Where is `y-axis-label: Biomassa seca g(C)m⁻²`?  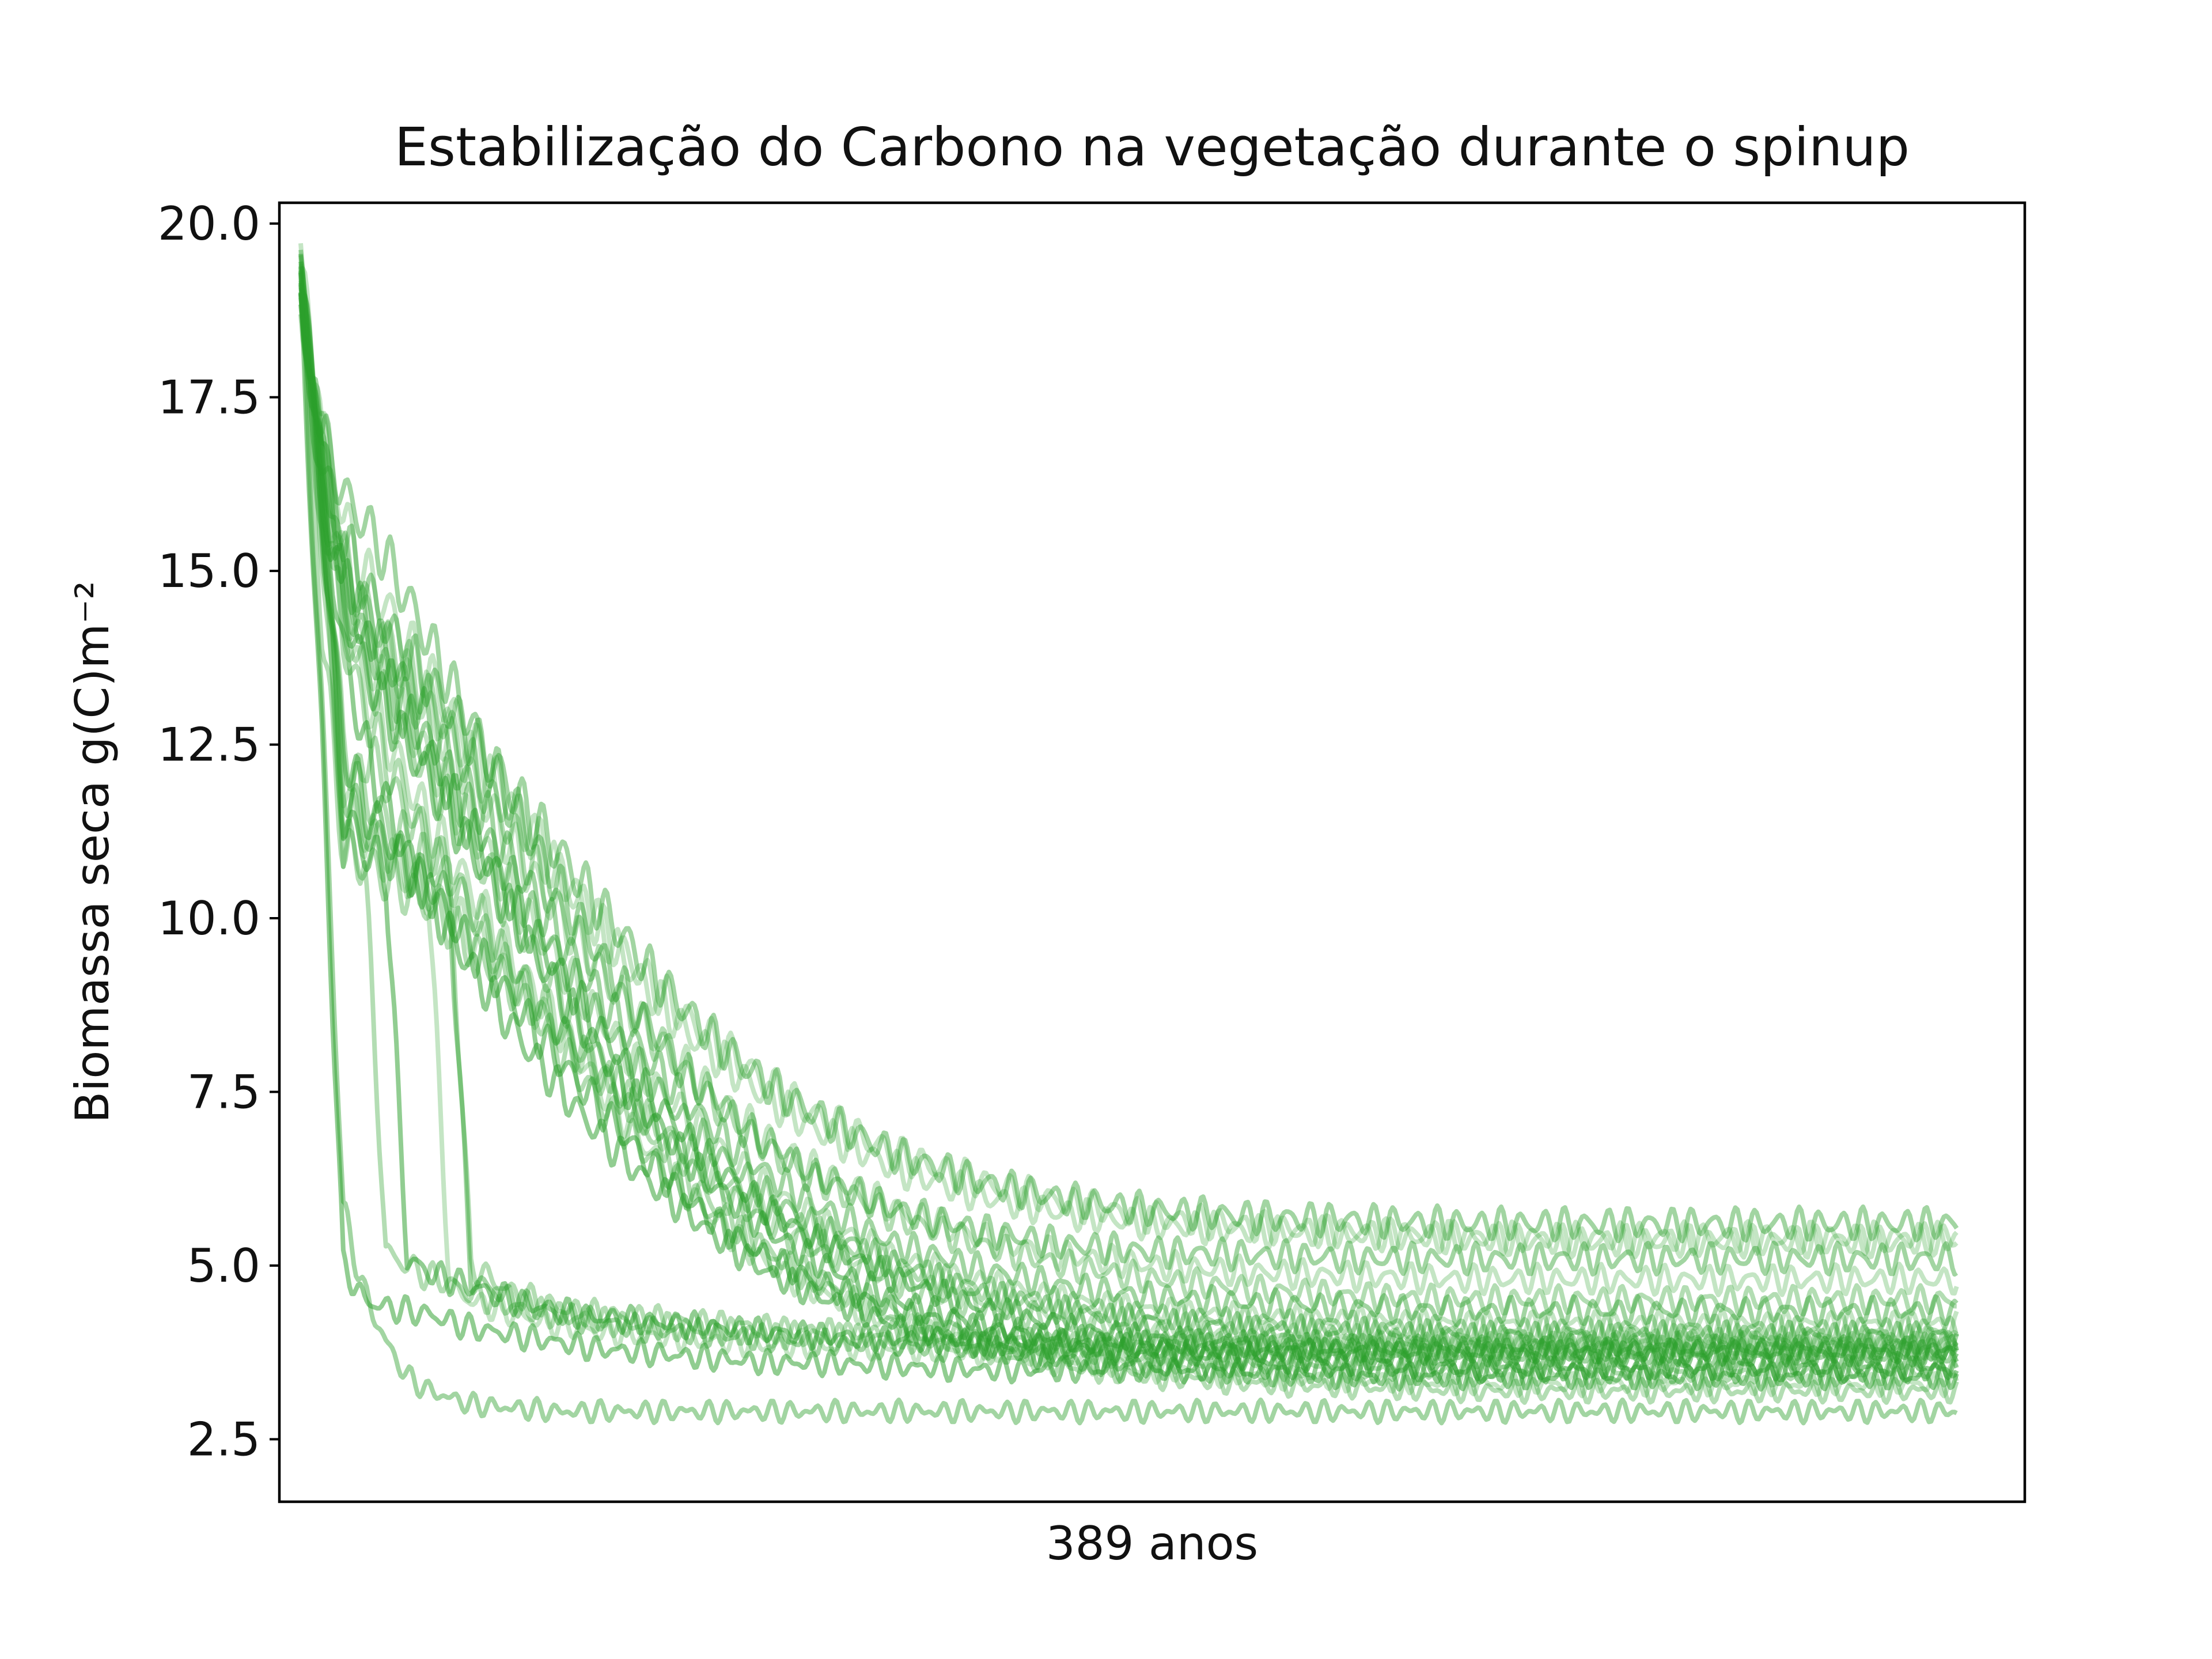
y-axis-label: Biomassa seca g(C)m⁻² is located at coordinates (92, 852).